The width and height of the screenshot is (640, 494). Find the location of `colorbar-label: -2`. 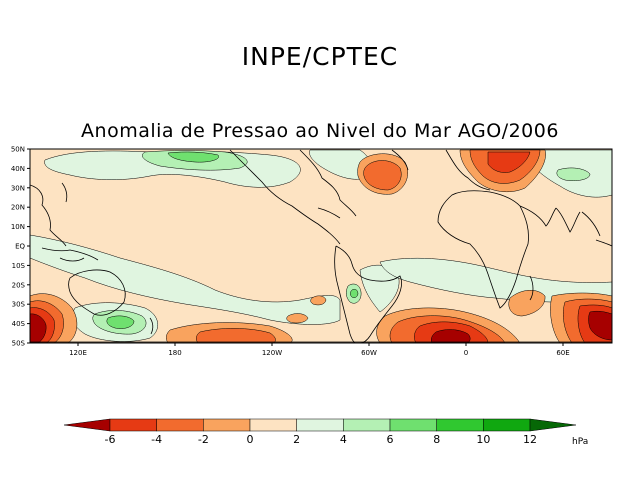

colorbar-label: -2 is located at coordinates (203, 439).